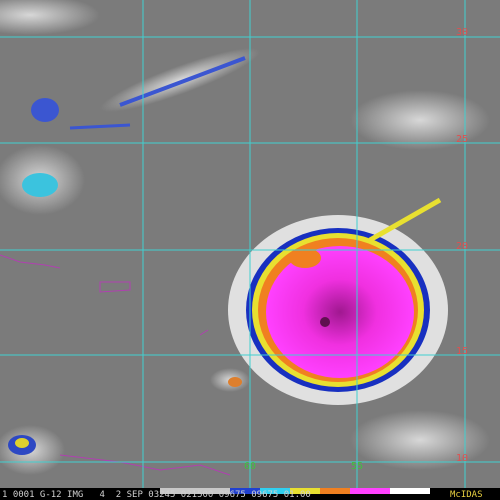 The width and height of the screenshot is (500, 500). I want to click on longitude-label: 60, so click(250, 466).